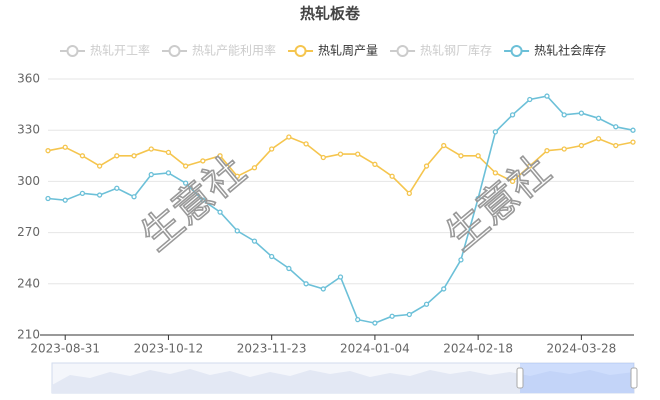 The height and width of the screenshot is (400, 660). Describe the element at coordinates (28, 283) in the screenshot. I see `y-tick-label: 240` at that location.